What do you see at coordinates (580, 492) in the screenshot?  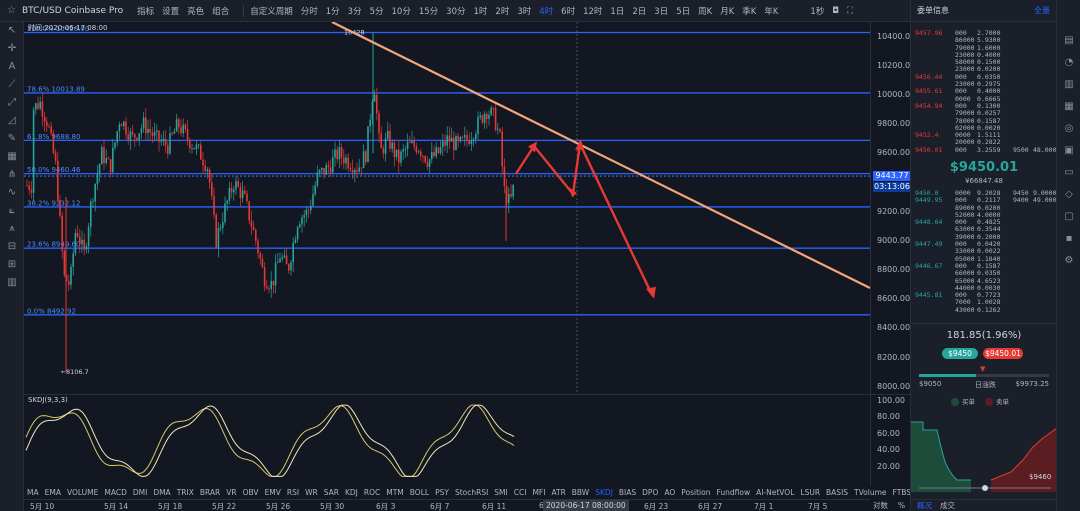 I see `indicator-tab: BBW` at bounding box center [580, 492].